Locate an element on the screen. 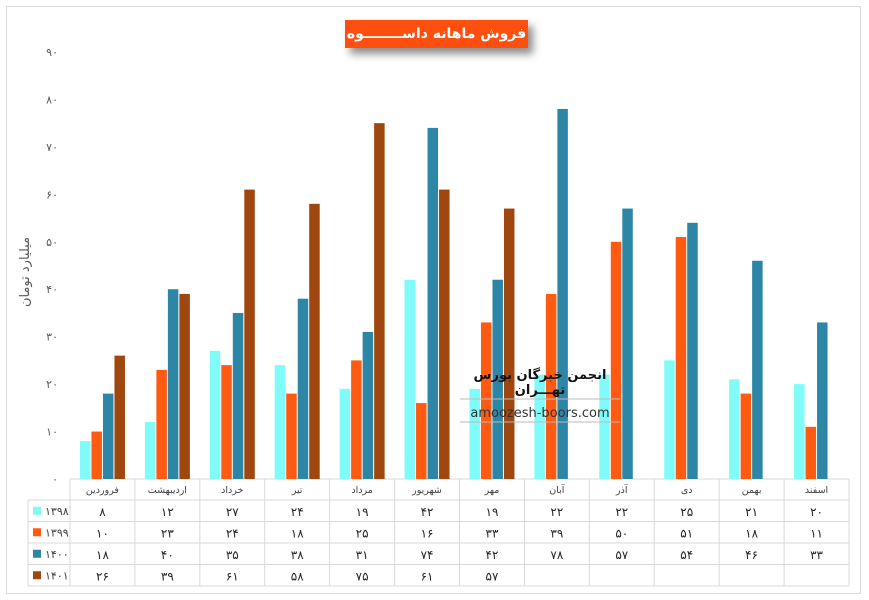  chart-title: فروش ماهانه داســــــــوه is located at coordinates (436, 34).